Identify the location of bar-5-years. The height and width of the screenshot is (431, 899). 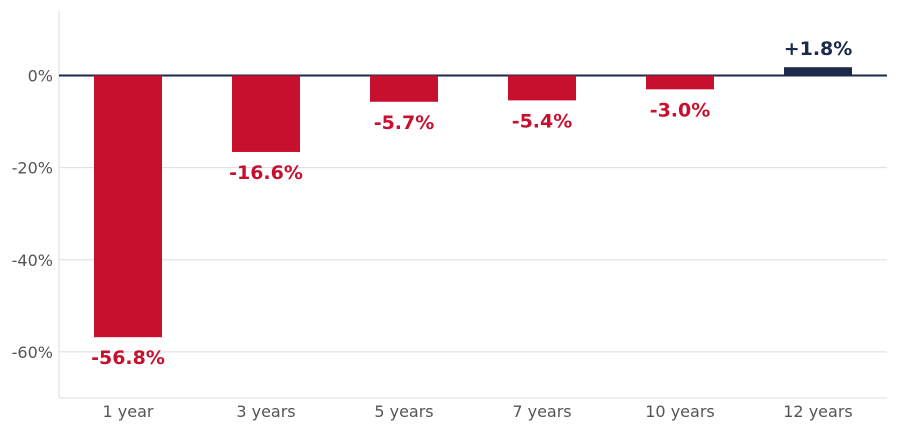
(404, 88).